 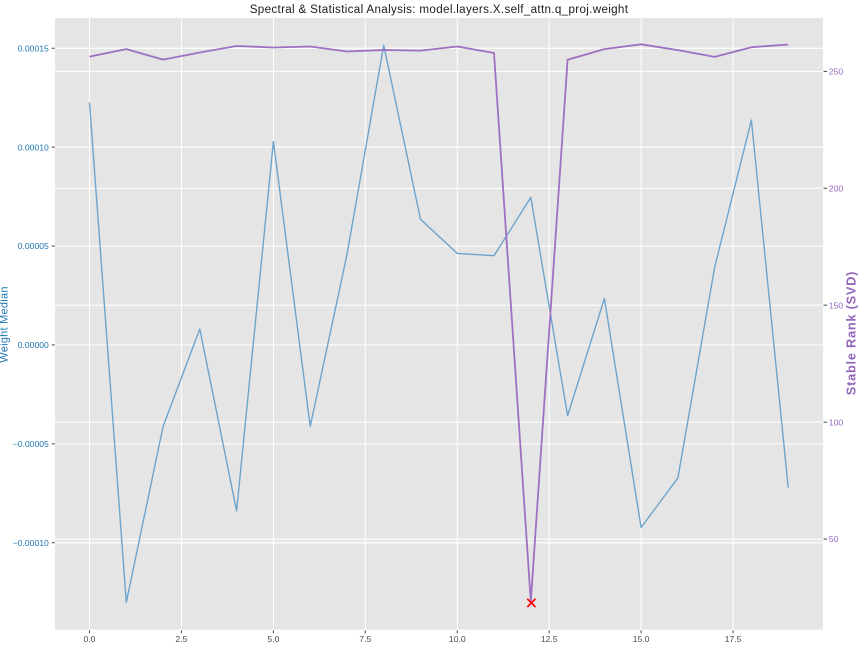 I want to click on svg-text: 10.0, so click(x=457, y=639).